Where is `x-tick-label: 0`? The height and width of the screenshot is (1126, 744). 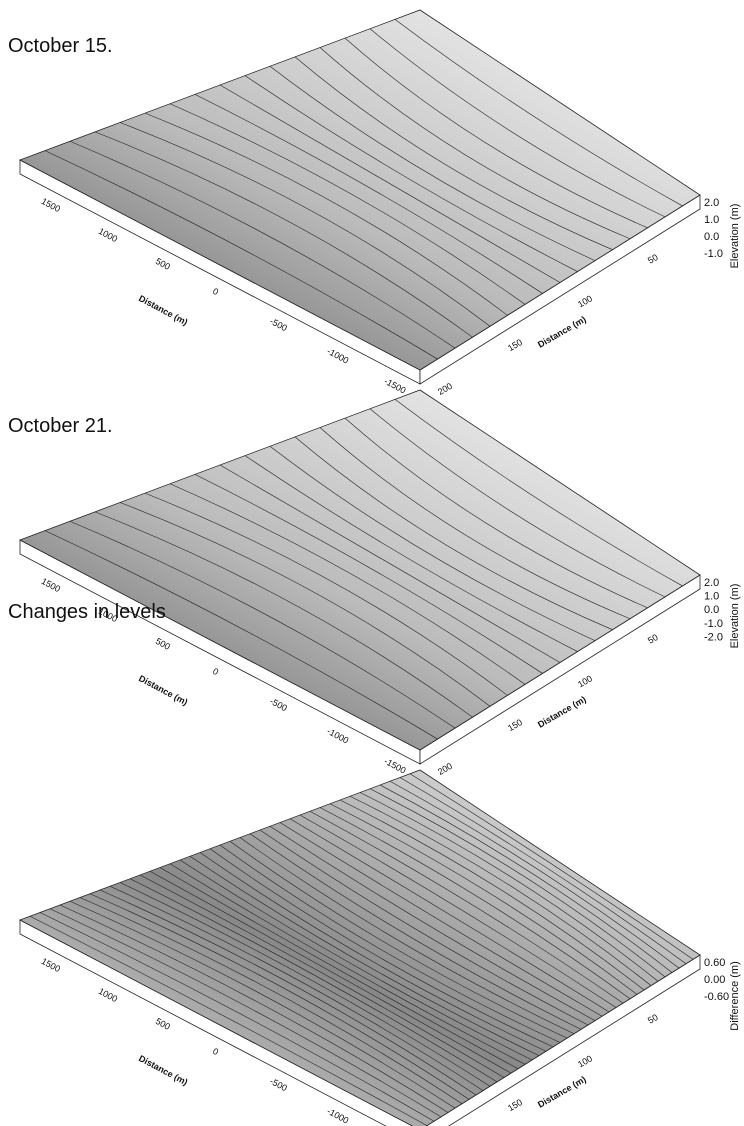 x-tick-label: 0 is located at coordinates (215, 671).